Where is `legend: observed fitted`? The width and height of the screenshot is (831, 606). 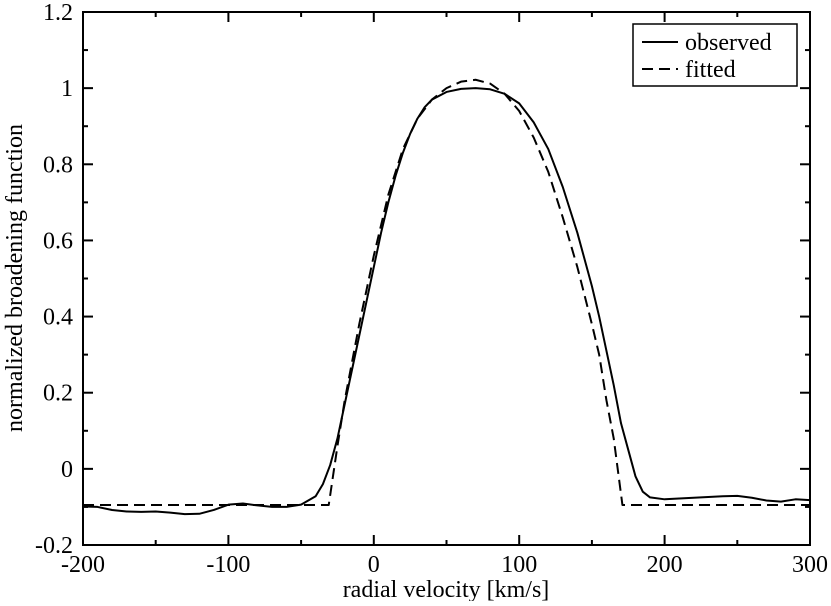
legend: observed fitted is located at coordinates (715, 55).